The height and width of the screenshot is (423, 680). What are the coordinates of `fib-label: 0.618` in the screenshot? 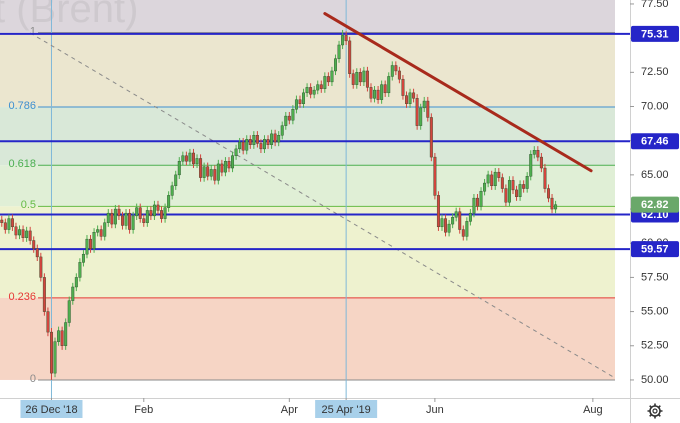 It's located at (22, 164).